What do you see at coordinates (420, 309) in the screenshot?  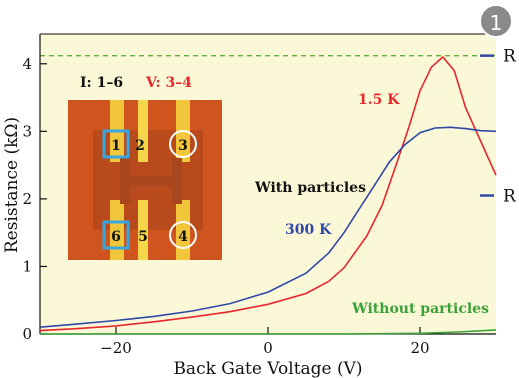 I see `annotation-without-particles: Without particles` at bounding box center [420, 309].